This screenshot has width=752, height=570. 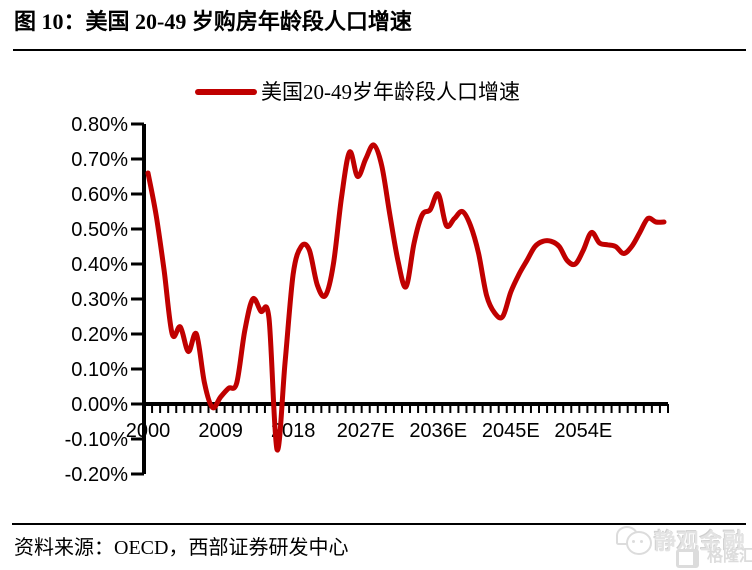 What do you see at coordinates (366, 431) in the screenshot?
I see `x-axis-label: 2027E` at bounding box center [366, 431].